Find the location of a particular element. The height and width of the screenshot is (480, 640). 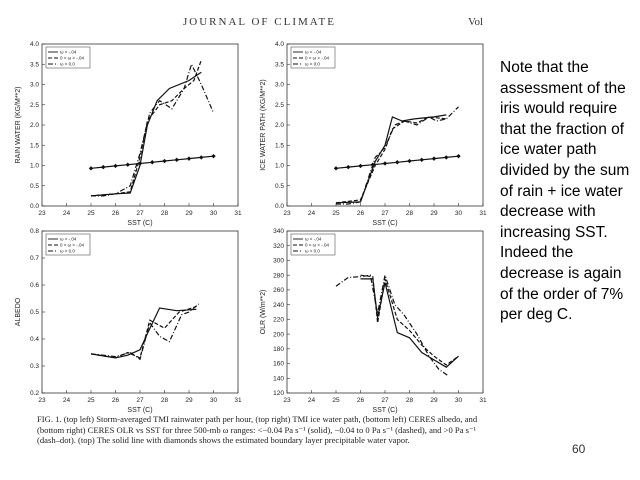

y-tick-label: 340 is located at coordinates (278, 231).